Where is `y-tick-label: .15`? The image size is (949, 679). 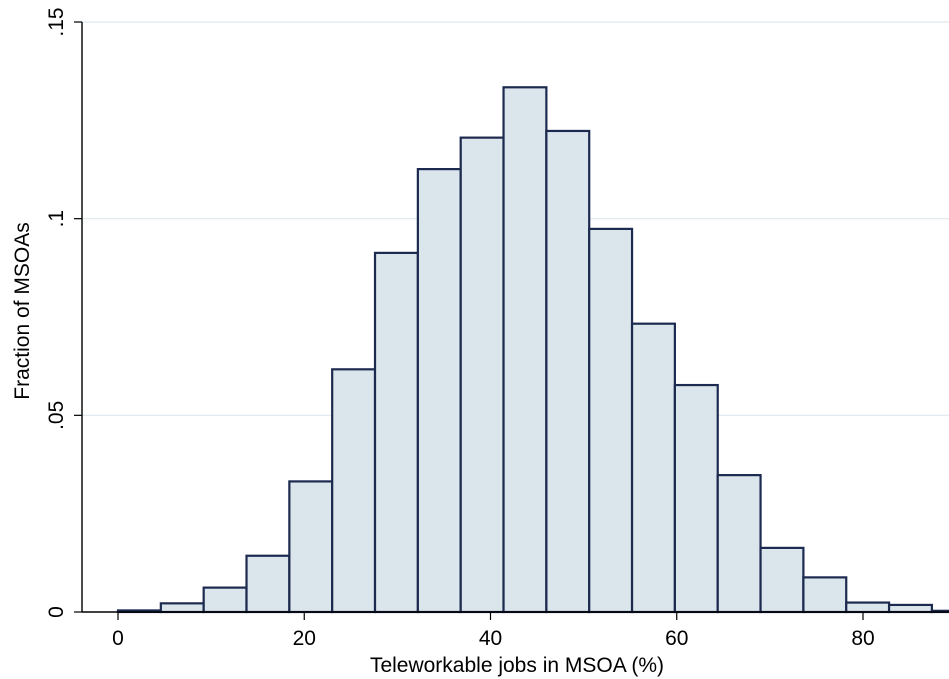
y-tick-label: .15 is located at coordinates (56, 21).